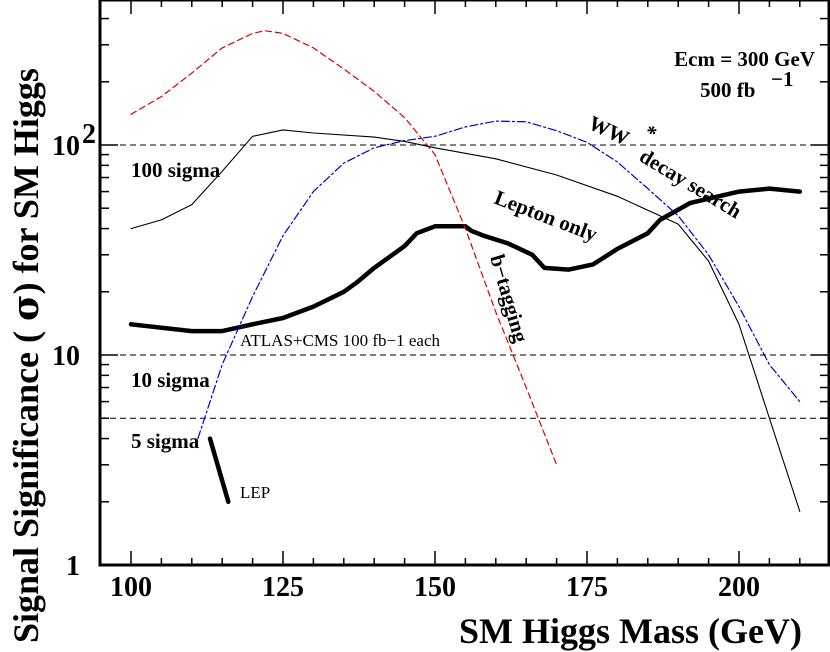 The image size is (830, 652). I want to click on y-axis-label-sigma: σ, so click(26, 307).